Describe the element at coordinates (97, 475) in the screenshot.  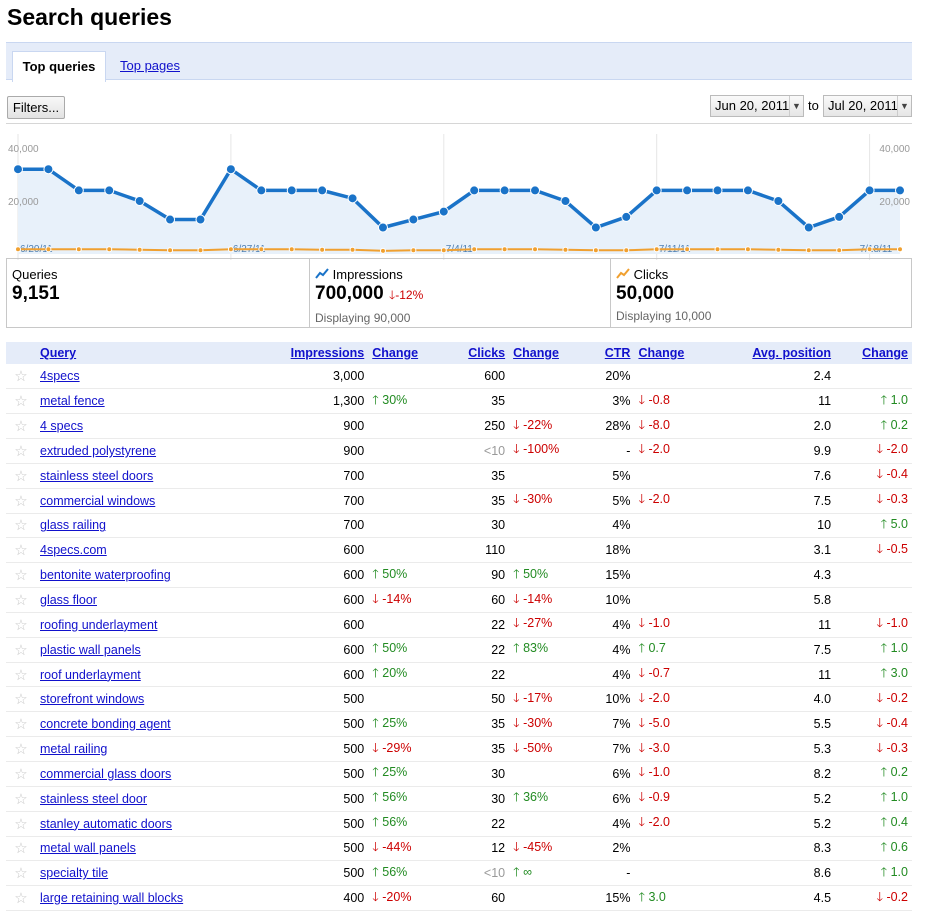
I see `query-link: stainless steel doors` at that location.